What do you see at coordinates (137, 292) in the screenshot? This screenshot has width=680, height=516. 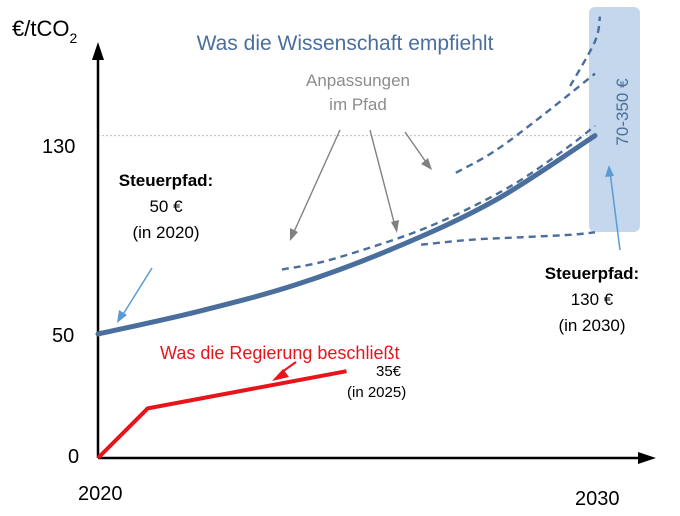 I see `arrow-left-steuerpfad` at bounding box center [137, 292].